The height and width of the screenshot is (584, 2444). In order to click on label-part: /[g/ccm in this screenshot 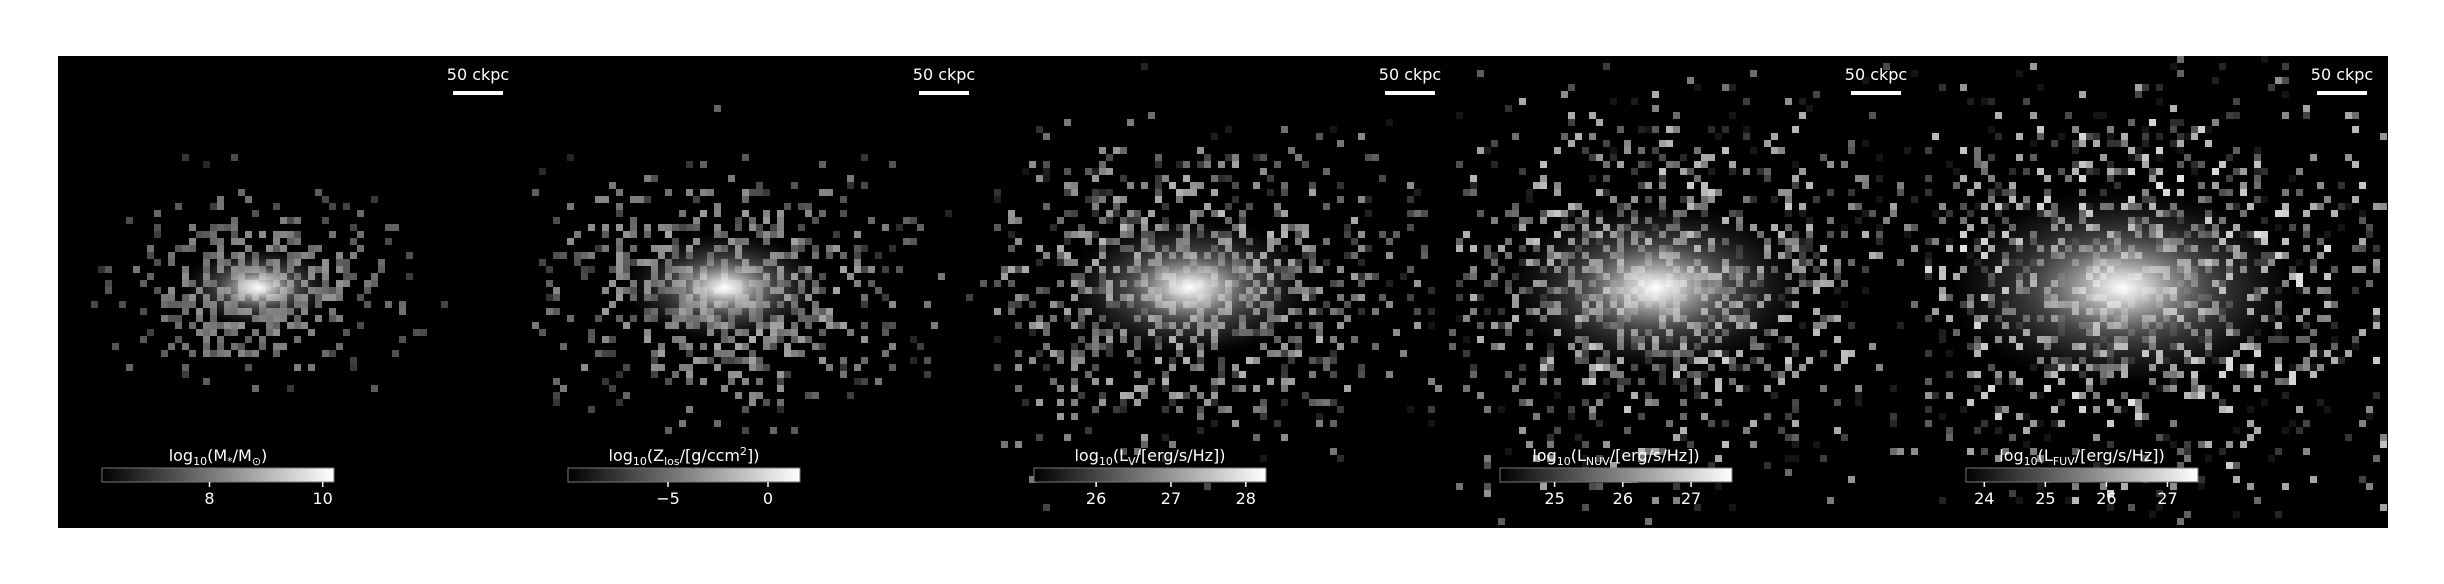, I will do `click(710, 455)`.